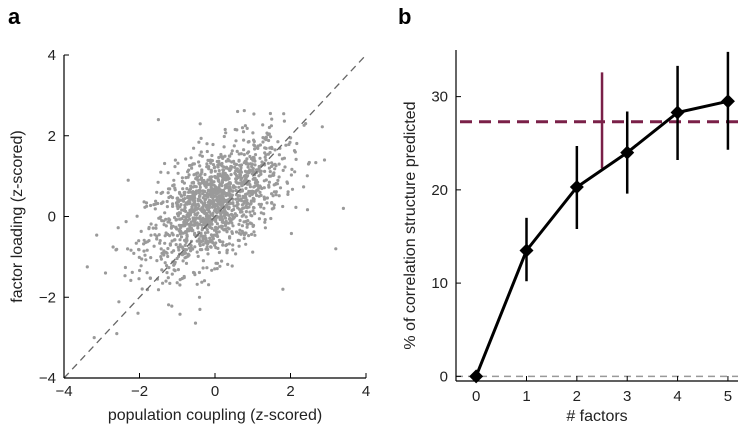 The image size is (747, 434). What do you see at coordinates (677, 396) in the screenshot?
I see `x-tick-label: 4` at bounding box center [677, 396].